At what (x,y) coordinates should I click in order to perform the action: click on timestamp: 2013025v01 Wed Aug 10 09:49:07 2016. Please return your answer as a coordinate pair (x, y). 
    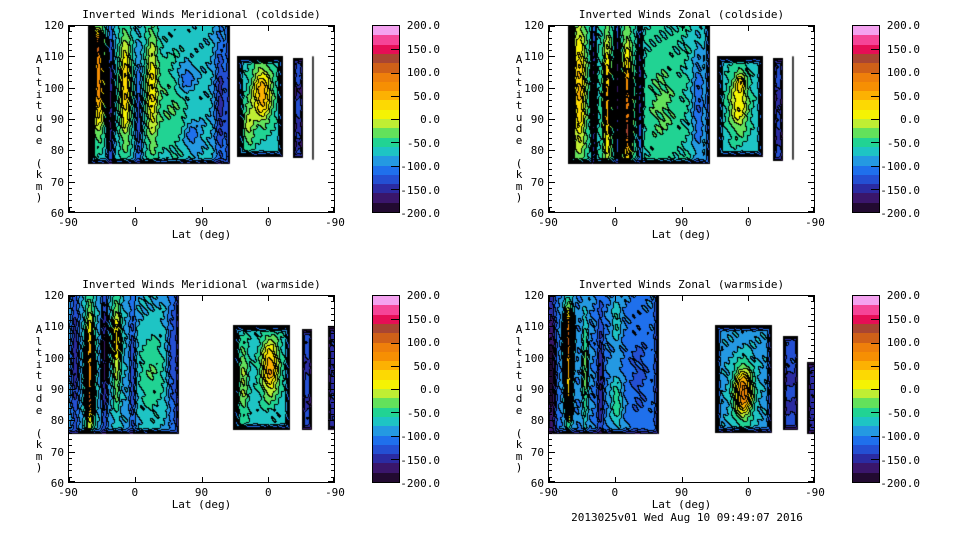
    Looking at the image, I should click on (687, 517).